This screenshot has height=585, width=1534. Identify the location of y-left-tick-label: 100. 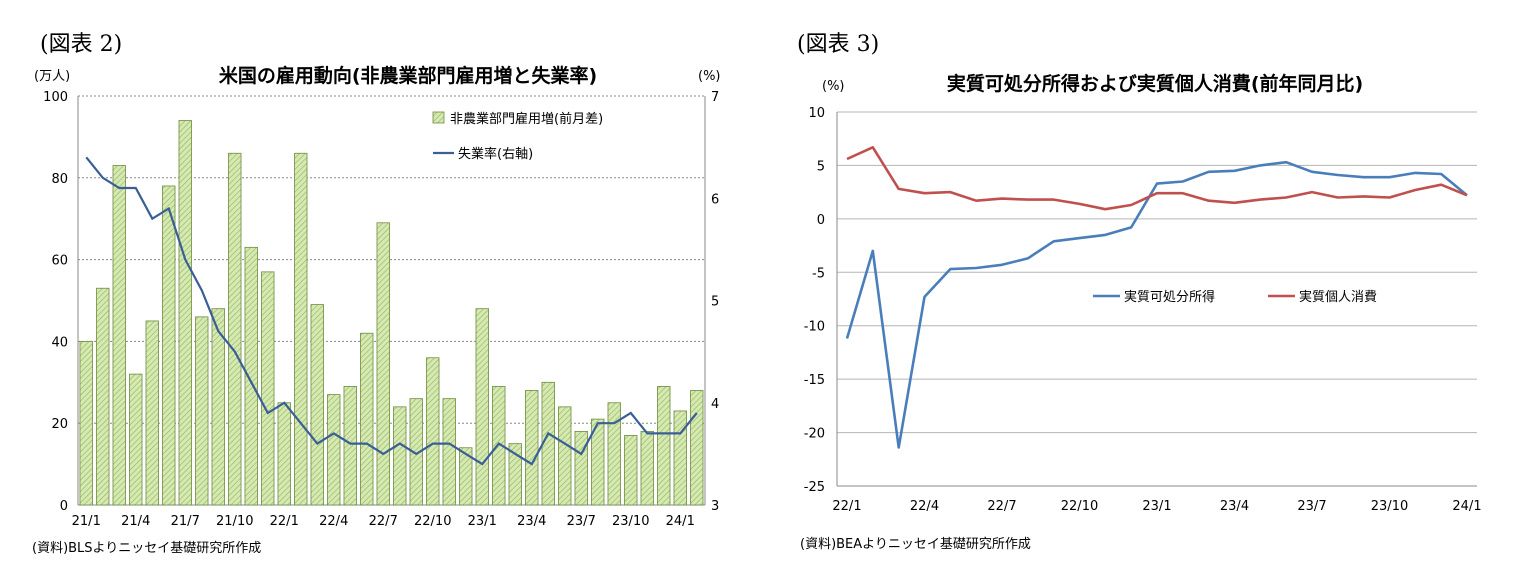
(55, 97).